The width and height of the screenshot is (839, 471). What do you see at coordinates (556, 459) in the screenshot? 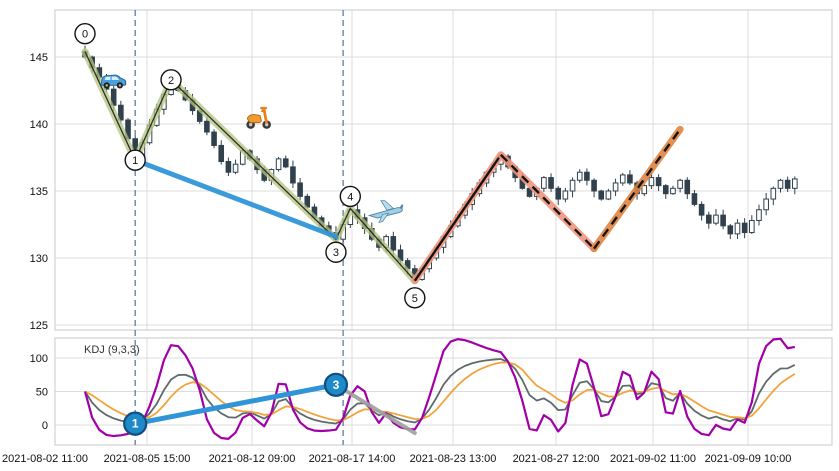
I see `x-tick-label: 2021-08-27 12:00` at bounding box center [556, 459].